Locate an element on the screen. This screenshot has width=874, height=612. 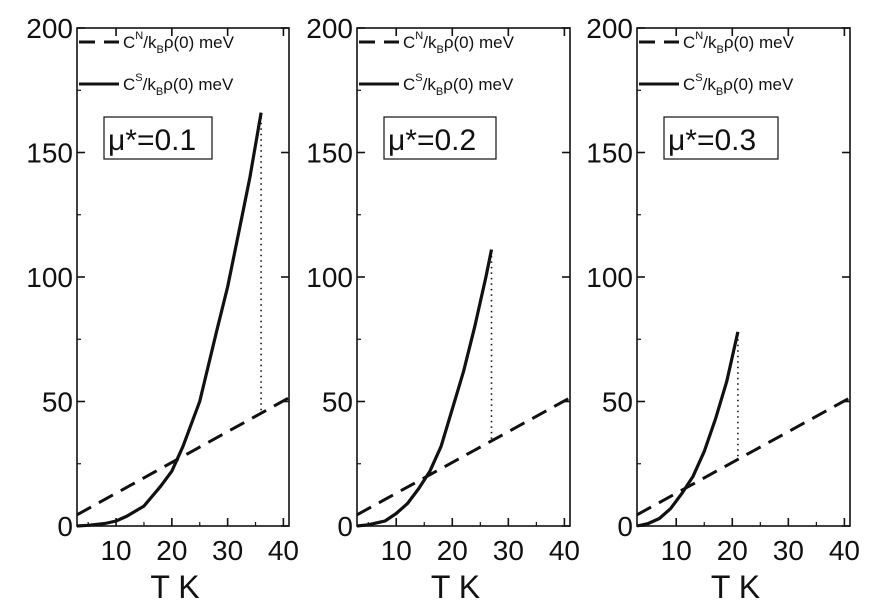
mu-annotation-label: μ*=0.2 is located at coordinates (432, 140).